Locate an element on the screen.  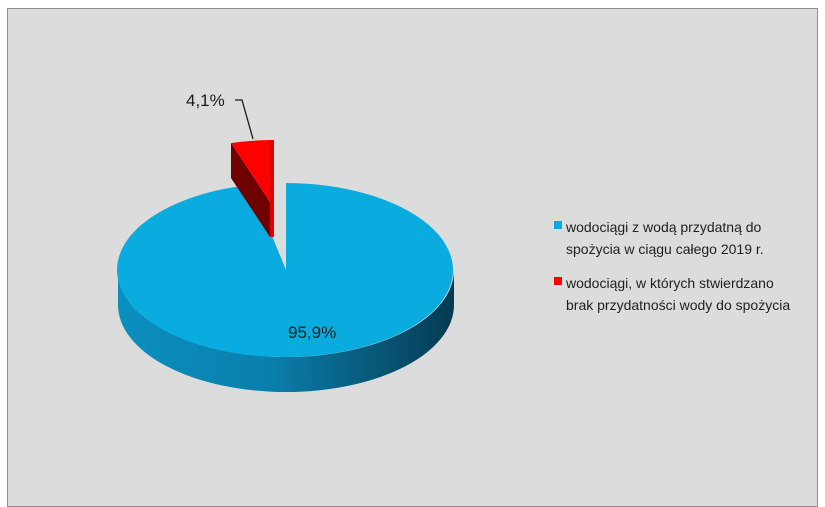
legend-swatch-red is located at coordinates (558, 281).